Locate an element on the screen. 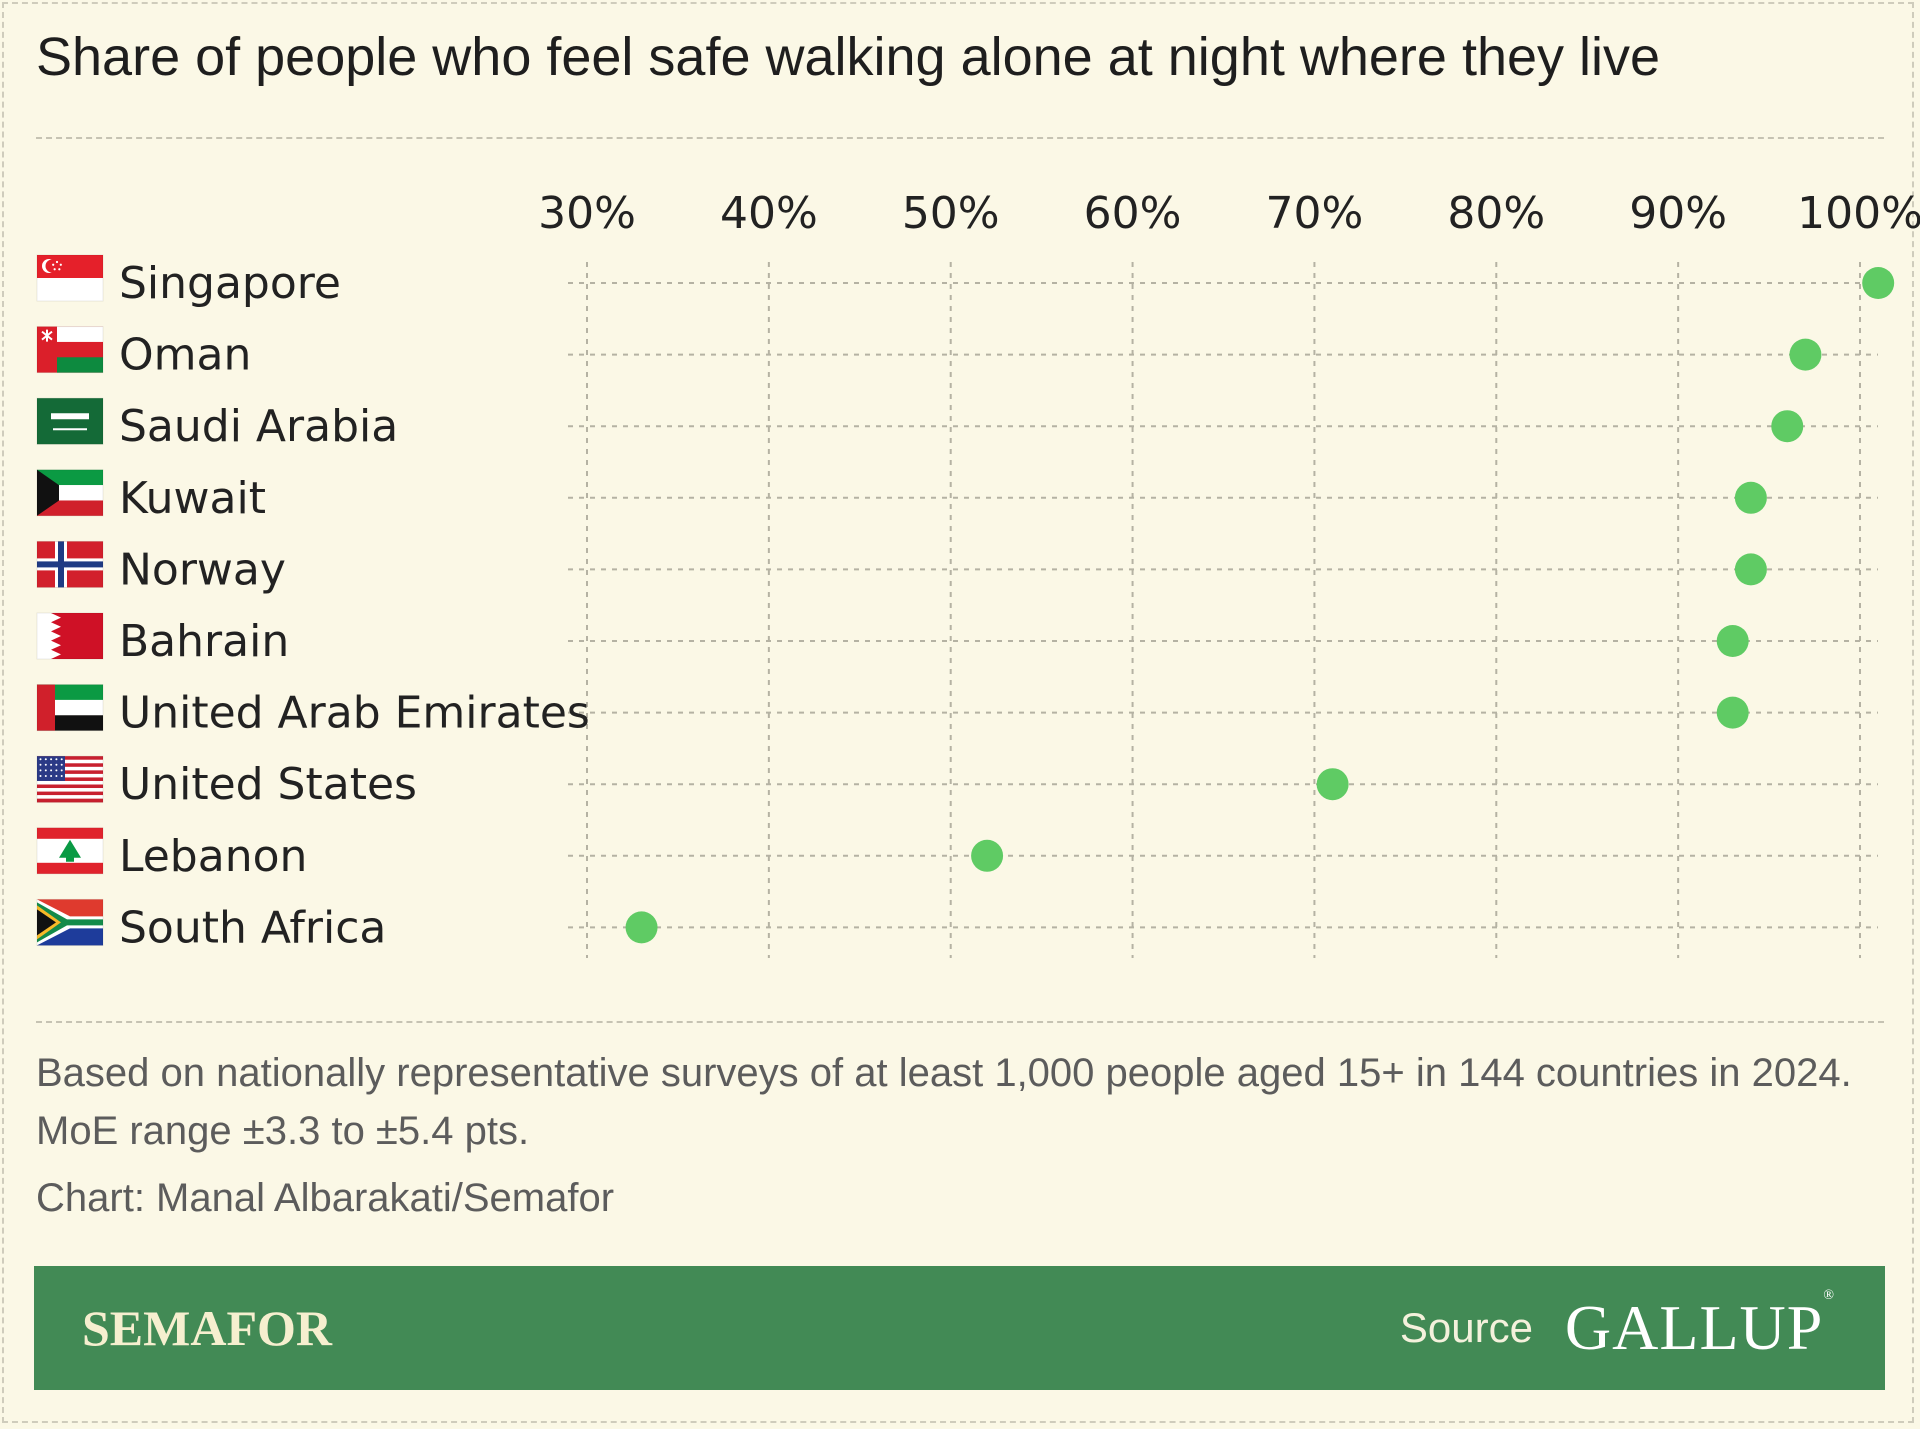 Image resolution: width=1920 pixels, height=1429 pixels. country-label: United Arab Emirates is located at coordinates (354, 713).